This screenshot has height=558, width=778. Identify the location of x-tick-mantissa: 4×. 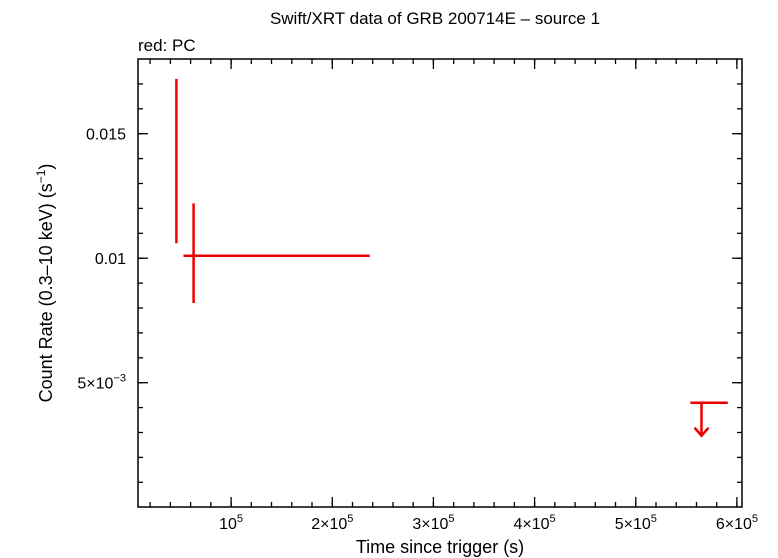
(523, 524).